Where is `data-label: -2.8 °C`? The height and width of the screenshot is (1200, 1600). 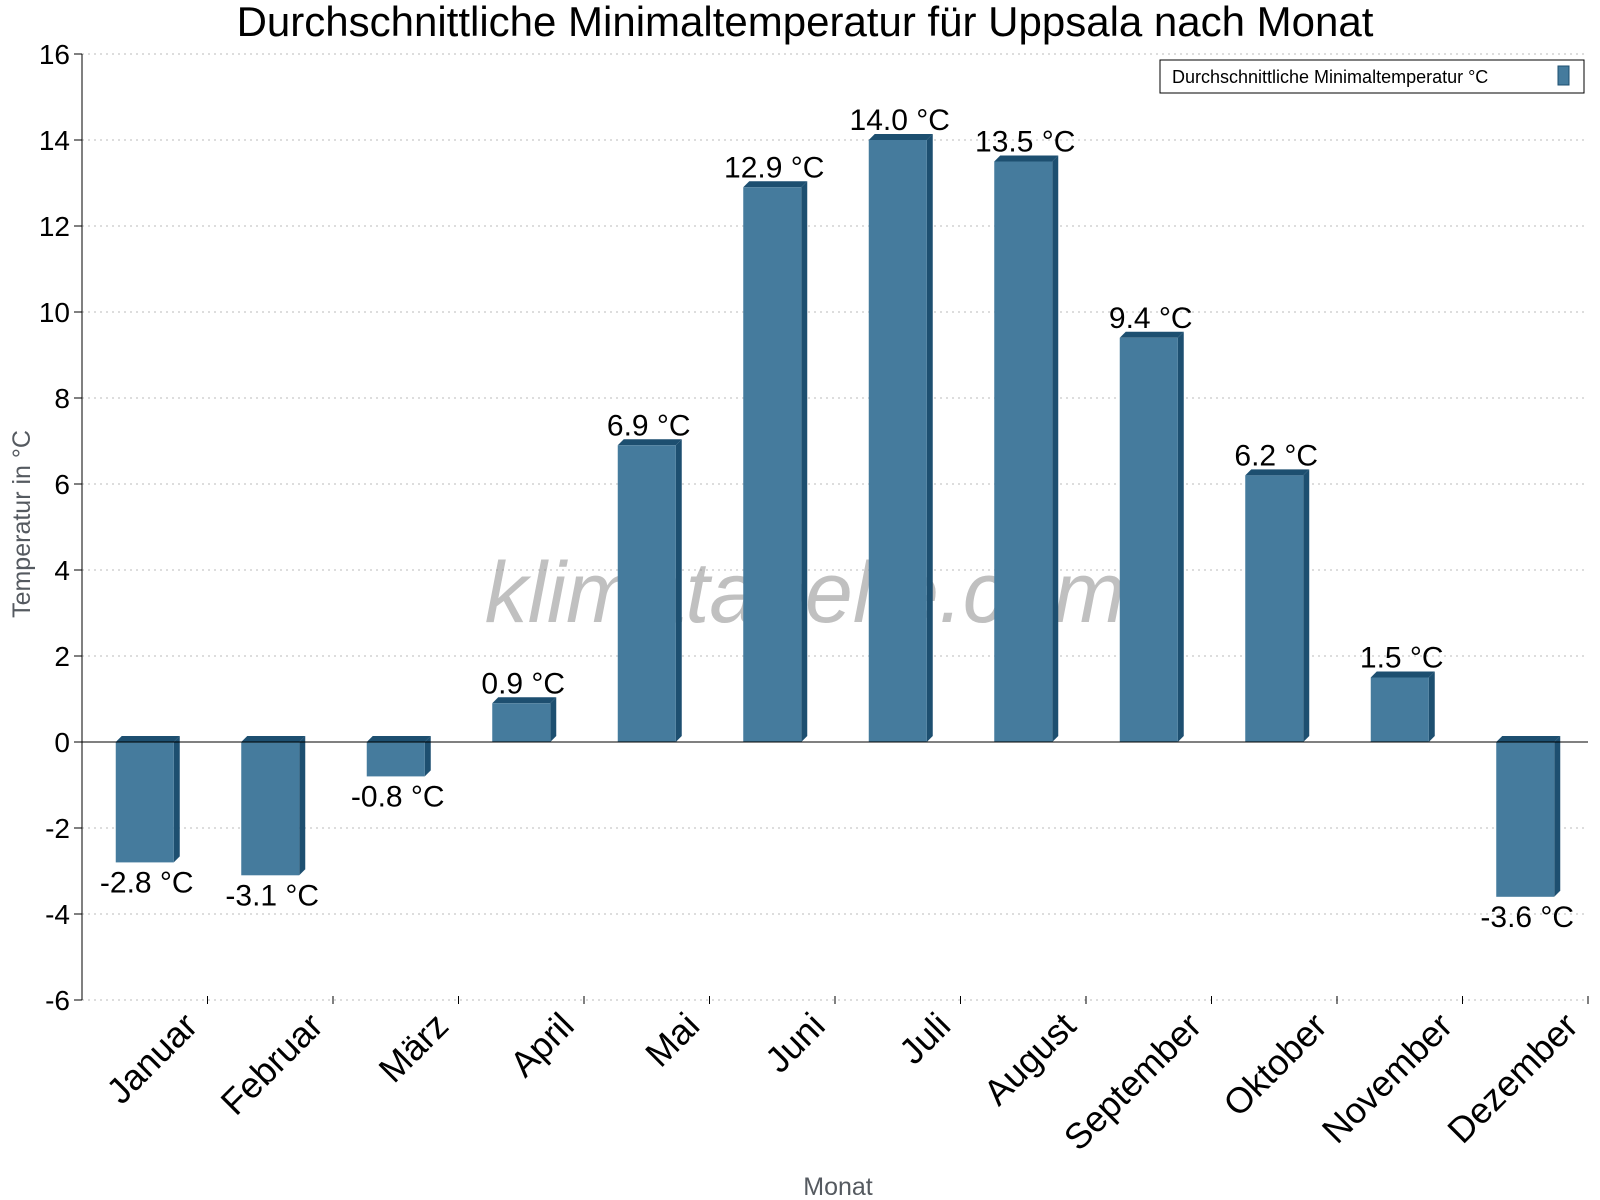 data-label: -2.8 °C is located at coordinates (147, 882).